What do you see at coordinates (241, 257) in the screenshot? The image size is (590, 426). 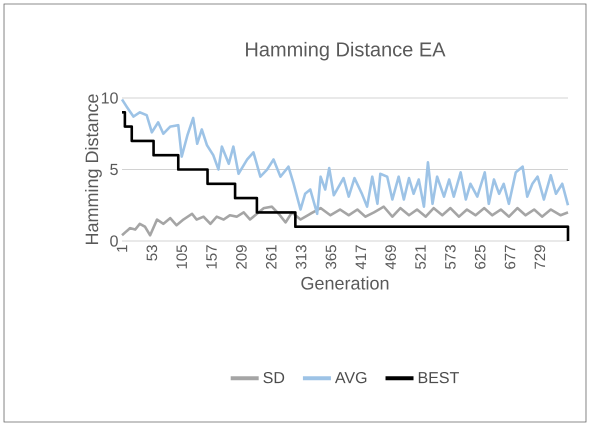 I see `x-tick-label: 209` at bounding box center [241, 257].